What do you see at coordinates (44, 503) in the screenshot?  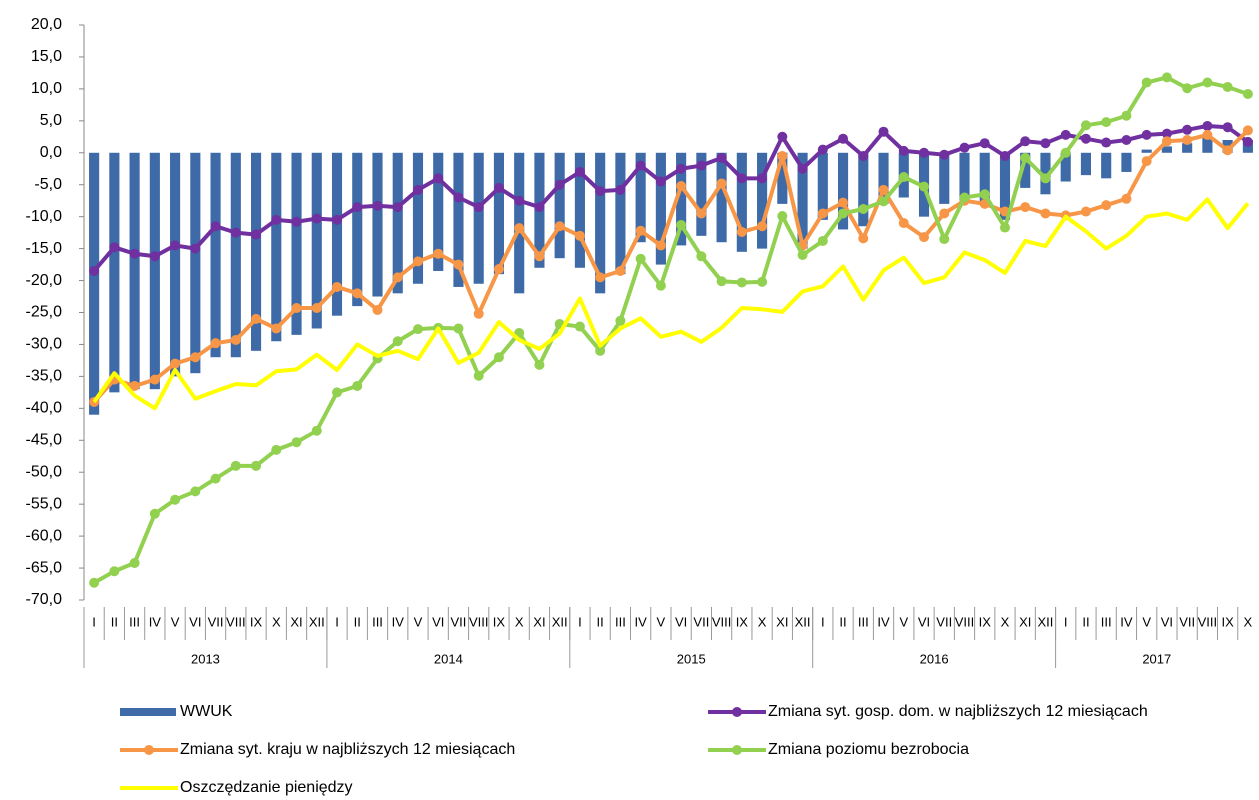 I see `y-tick-label: -55,0` at bounding box center [44, 503].